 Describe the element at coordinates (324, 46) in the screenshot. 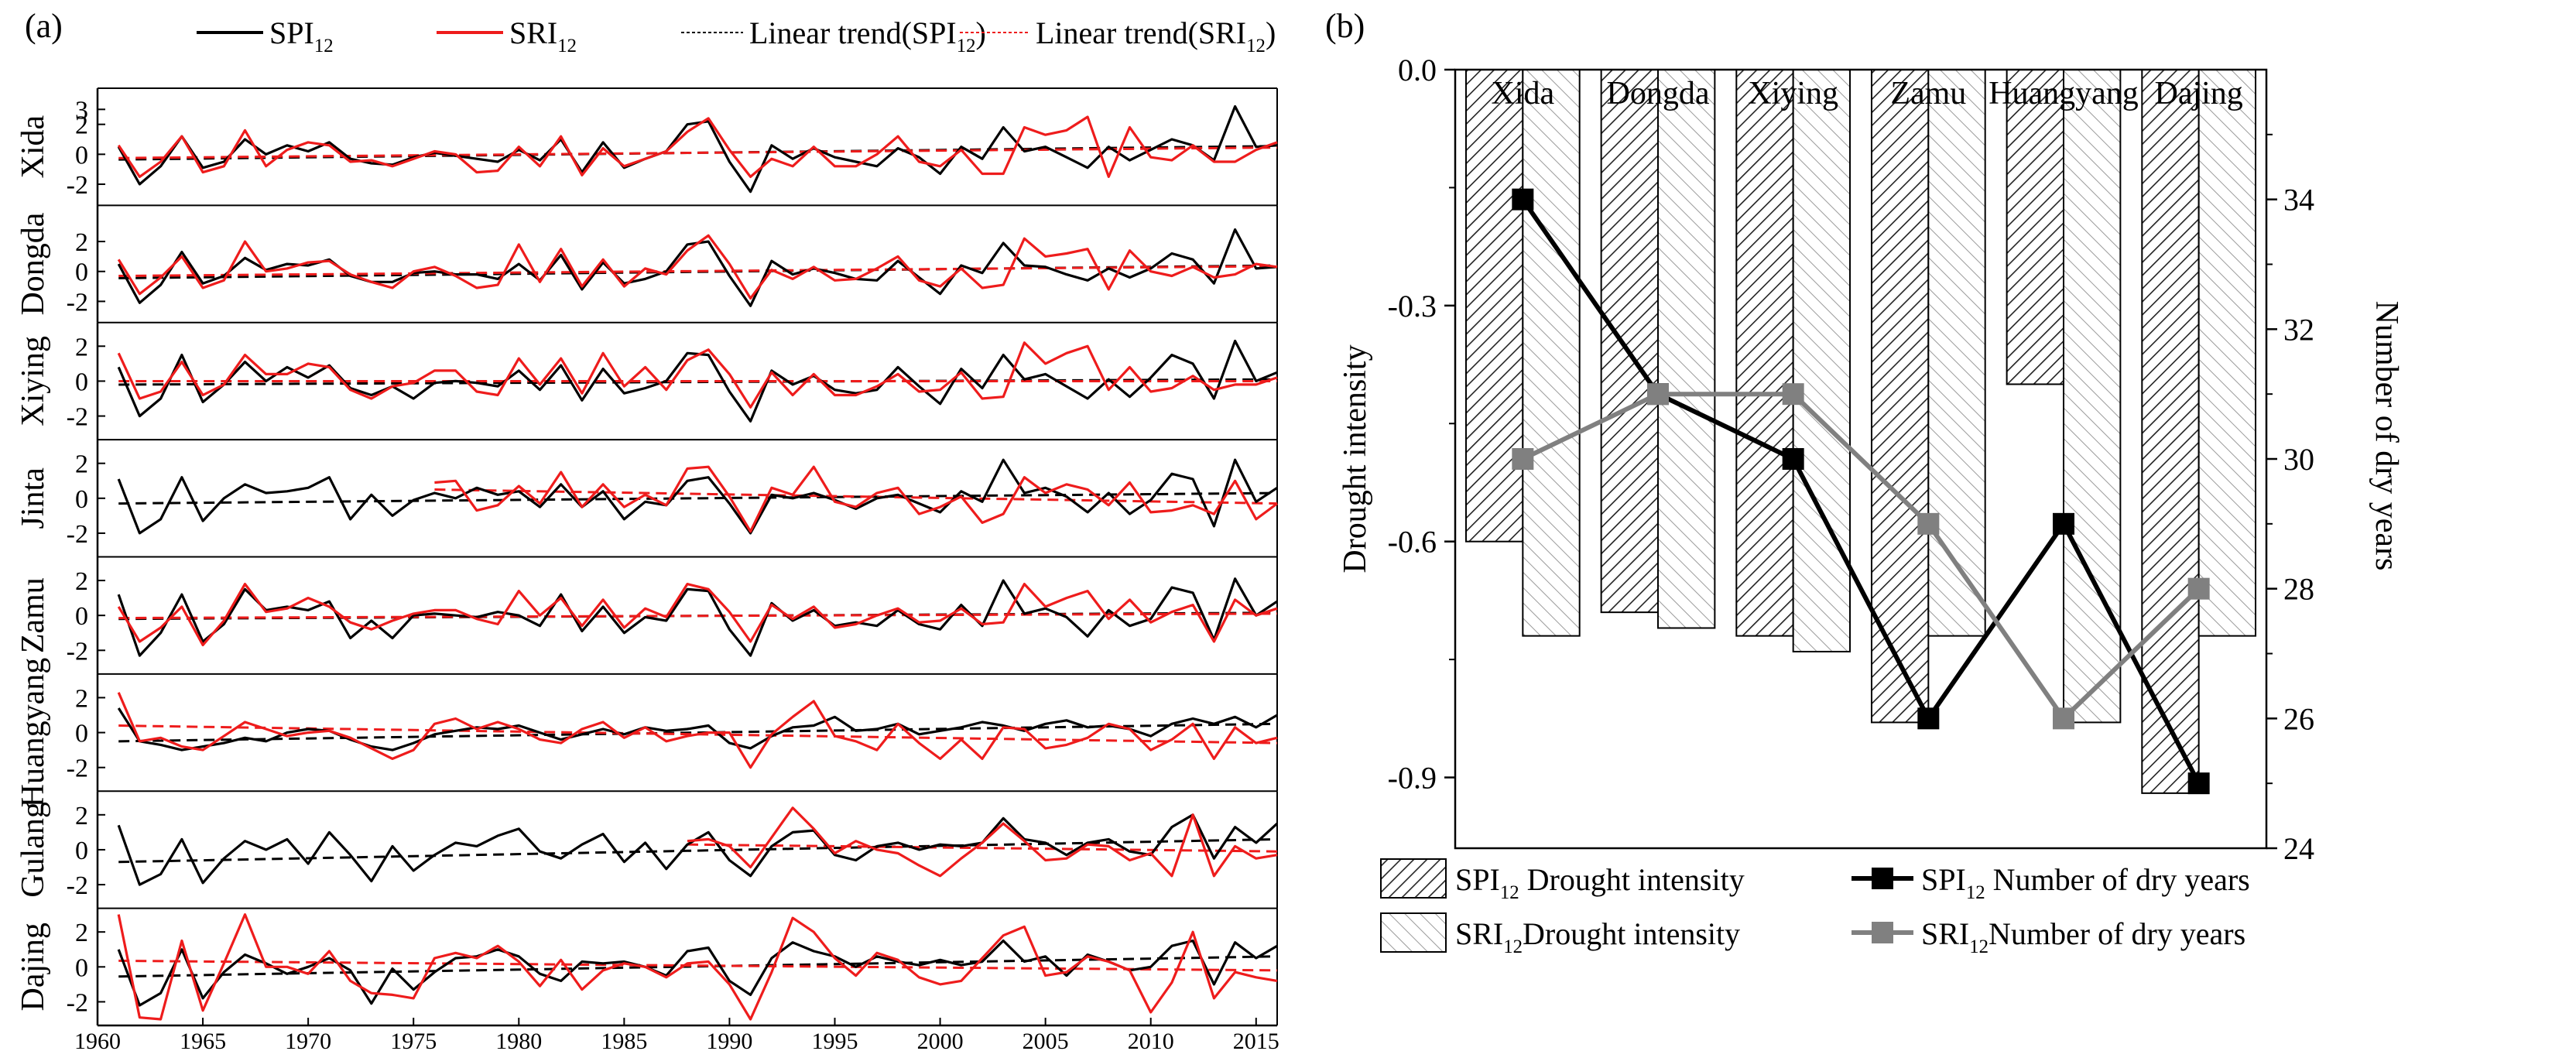

I see `legend-label-0-sub: 12` at that location.